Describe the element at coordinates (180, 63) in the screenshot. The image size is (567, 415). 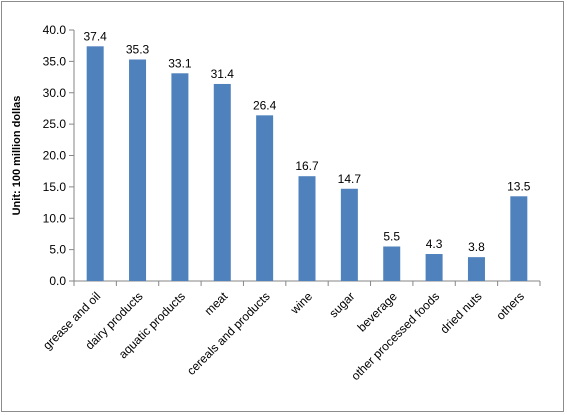
I see `data-label: 33.1` at that location.